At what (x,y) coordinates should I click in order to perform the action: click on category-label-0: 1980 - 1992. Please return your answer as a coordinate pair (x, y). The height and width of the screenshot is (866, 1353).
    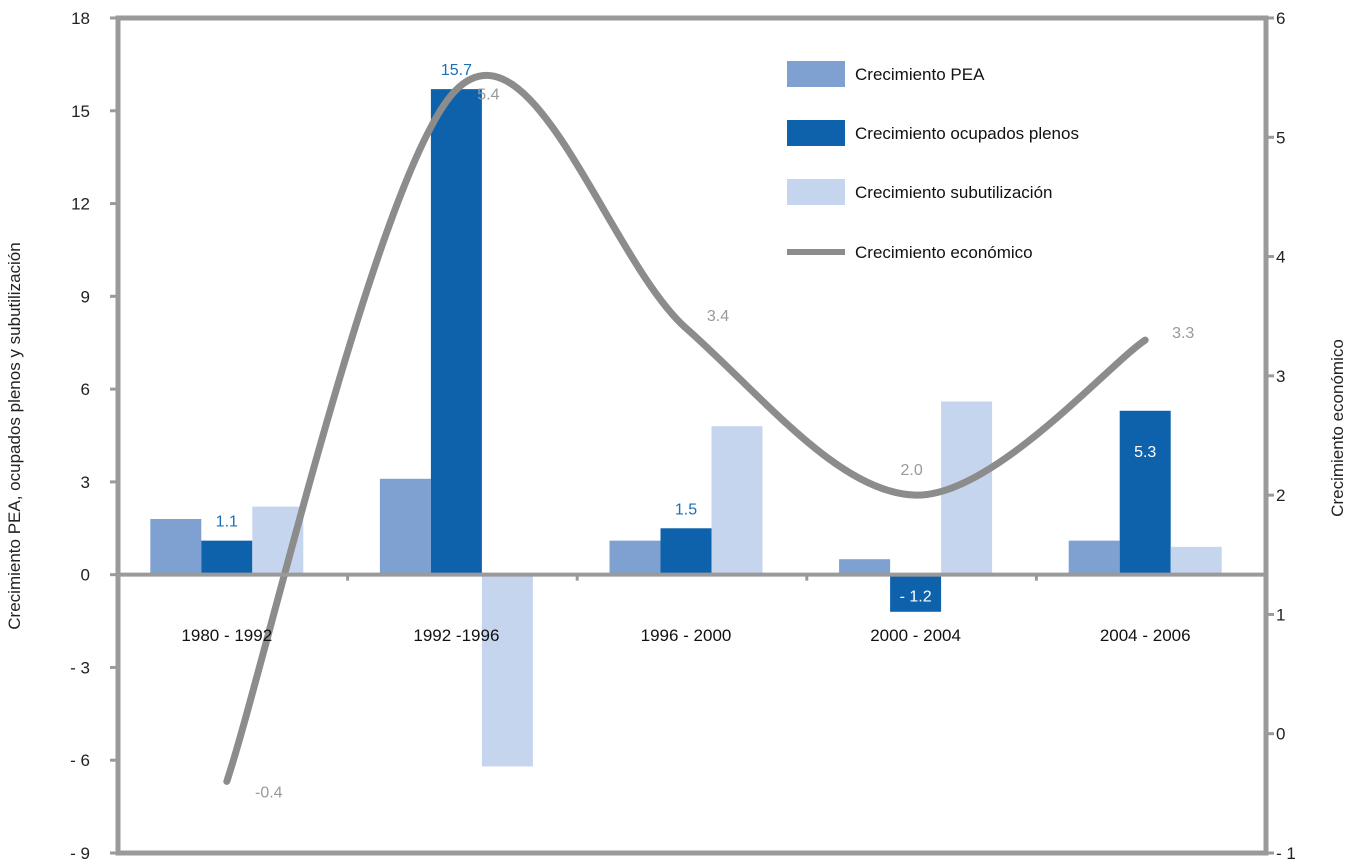
    Looking at the image, I should click on (226, 635).